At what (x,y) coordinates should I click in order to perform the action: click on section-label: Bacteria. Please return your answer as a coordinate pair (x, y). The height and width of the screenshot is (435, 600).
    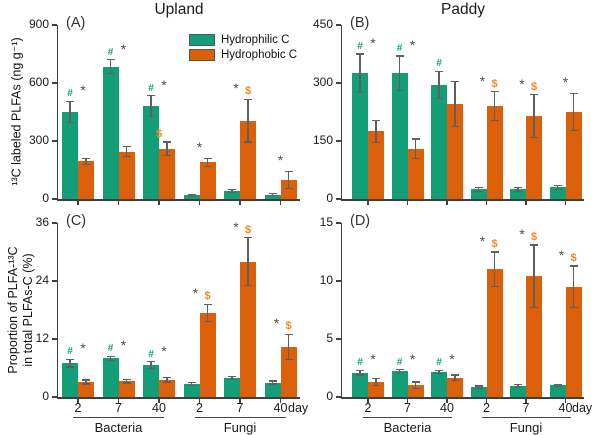
    Looking at the image, I should click on (407, 427).